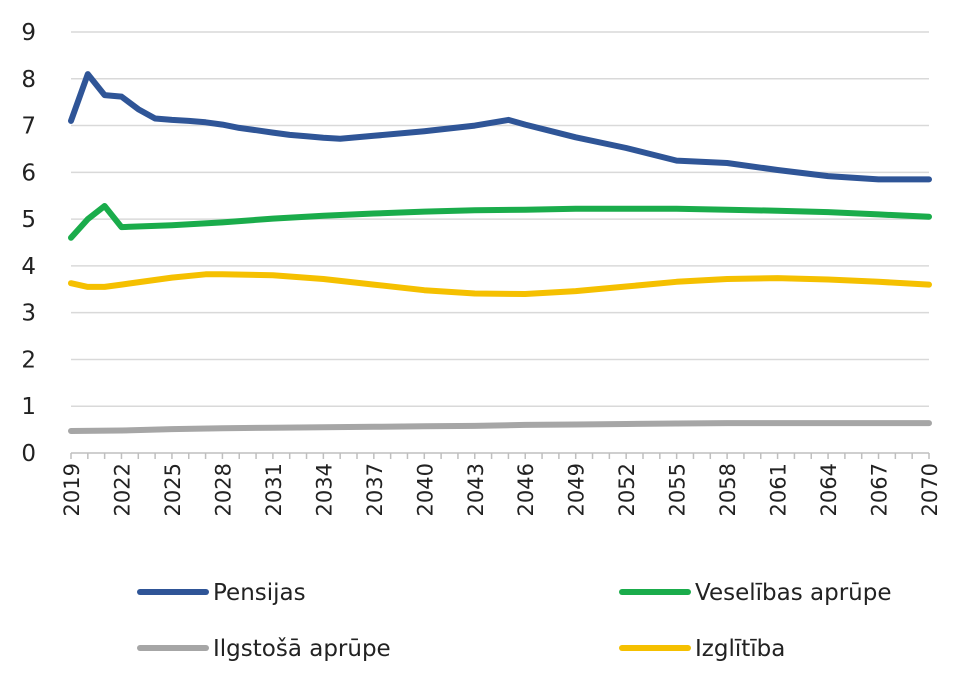 Image resolution: width=963 pixels, height=685 pixels. What do you see at coordinates (476, 489) in the screenshot?
I see `x-tick-label: 2043` at bounding box center [476, 489].